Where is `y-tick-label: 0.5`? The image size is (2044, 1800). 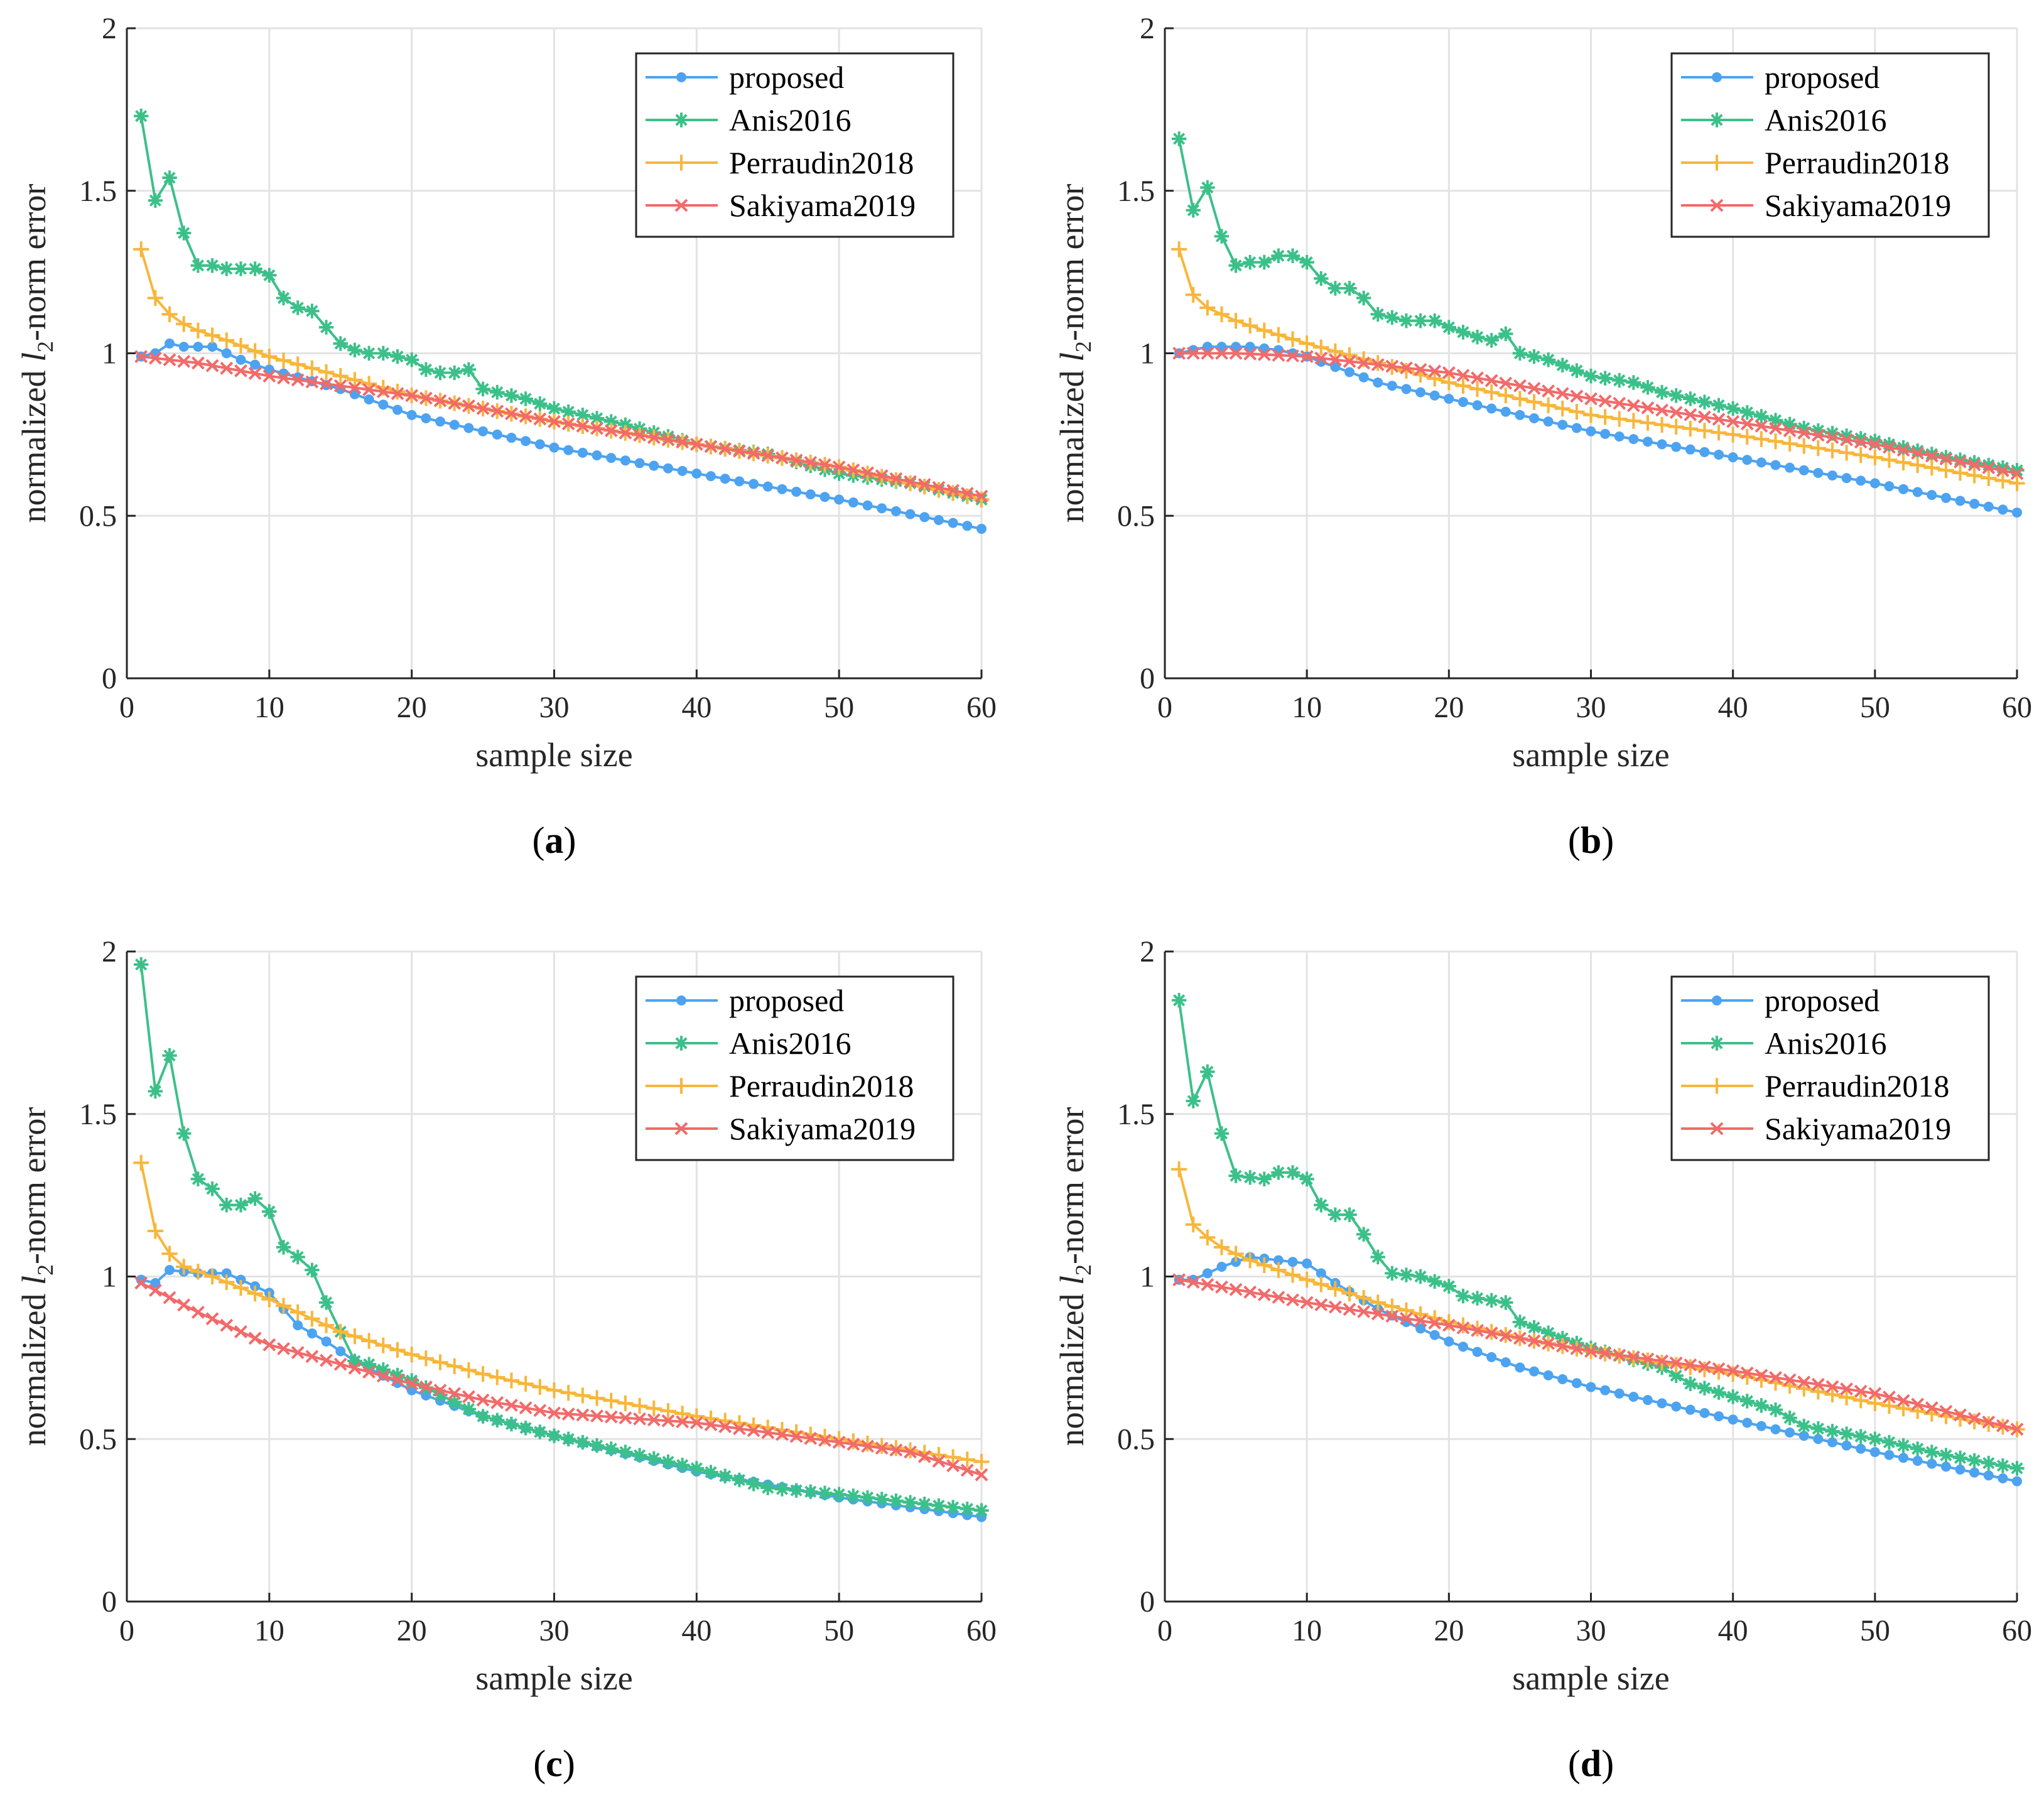
y-tick-label: 0.5 is located at coordinates (1136, 1440).